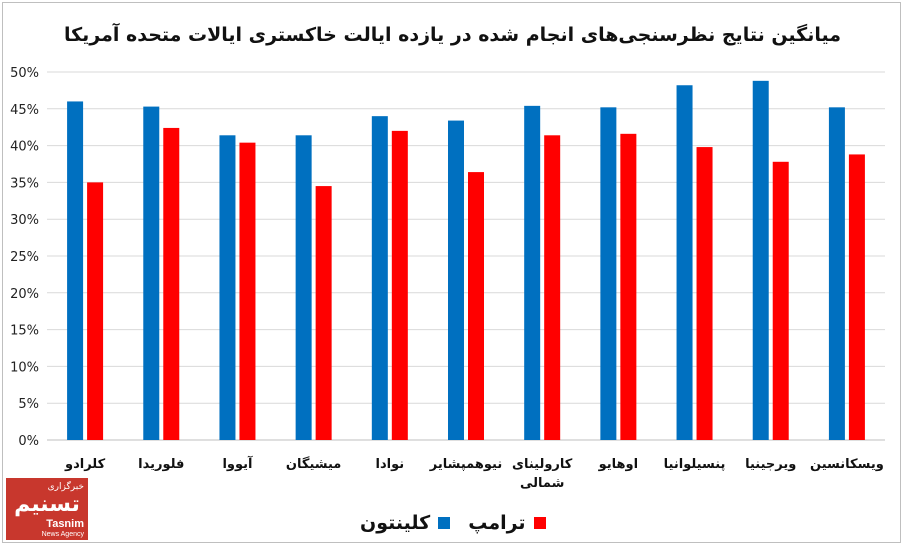  Describe the element at coordinates (542, 474) in the screenshot. I see `x-tick-label: کارولینای شمالی` at that location.